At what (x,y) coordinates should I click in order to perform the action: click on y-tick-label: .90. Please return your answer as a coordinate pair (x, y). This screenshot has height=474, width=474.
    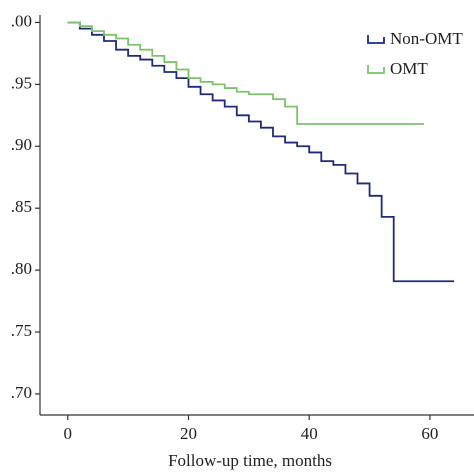
    Looking at the image, I should click on (21, 144).